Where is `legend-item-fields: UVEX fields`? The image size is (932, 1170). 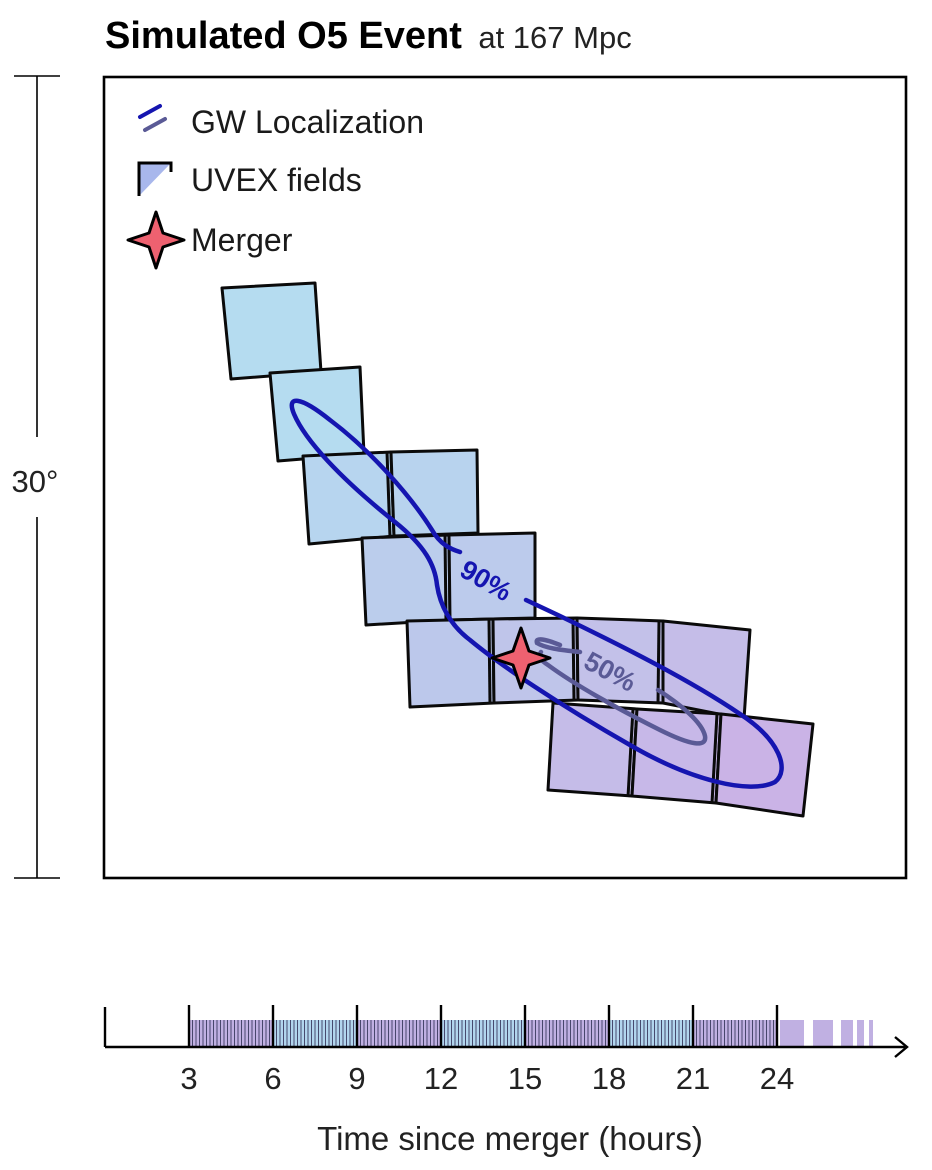 legend-item-fields: UVEX fields is located at coordinates (249, 179).